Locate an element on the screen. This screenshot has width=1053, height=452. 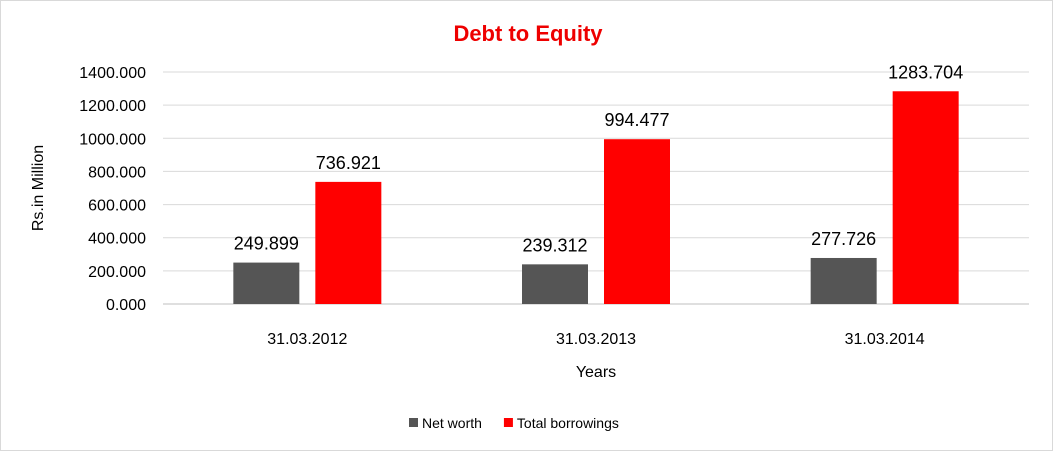
x-category-label: 31.03.2013 is located at coordinates (596, 339).